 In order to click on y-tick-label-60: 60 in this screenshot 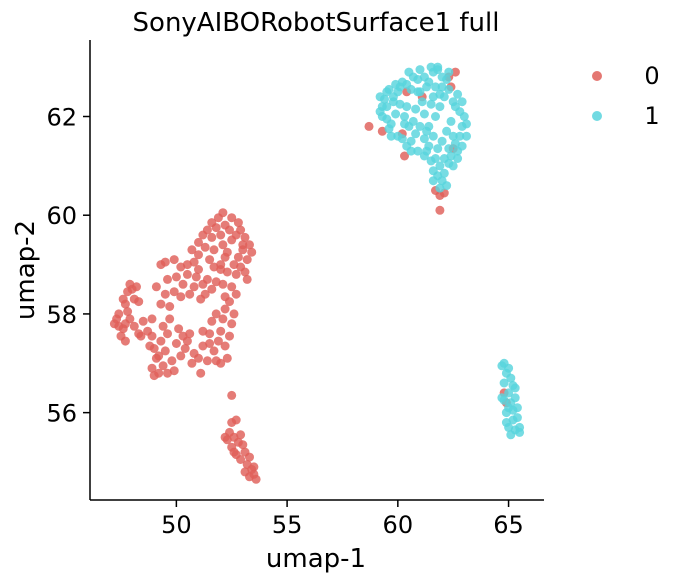, I will do `click(61, 216)`.